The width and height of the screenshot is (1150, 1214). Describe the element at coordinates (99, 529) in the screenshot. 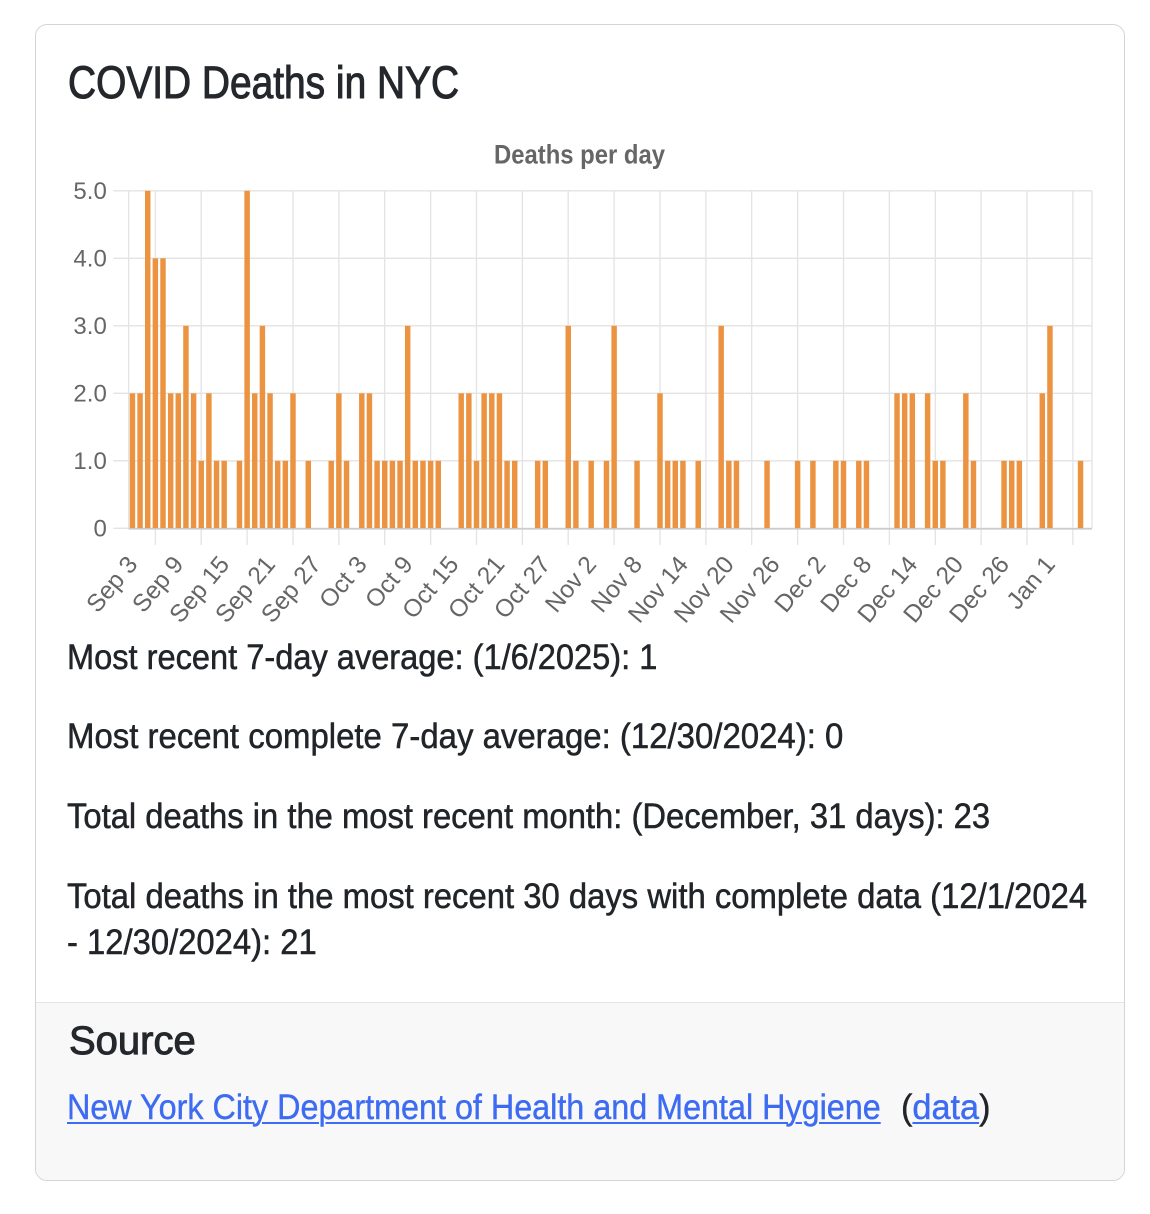

I see `svg-text: 0` at that location.